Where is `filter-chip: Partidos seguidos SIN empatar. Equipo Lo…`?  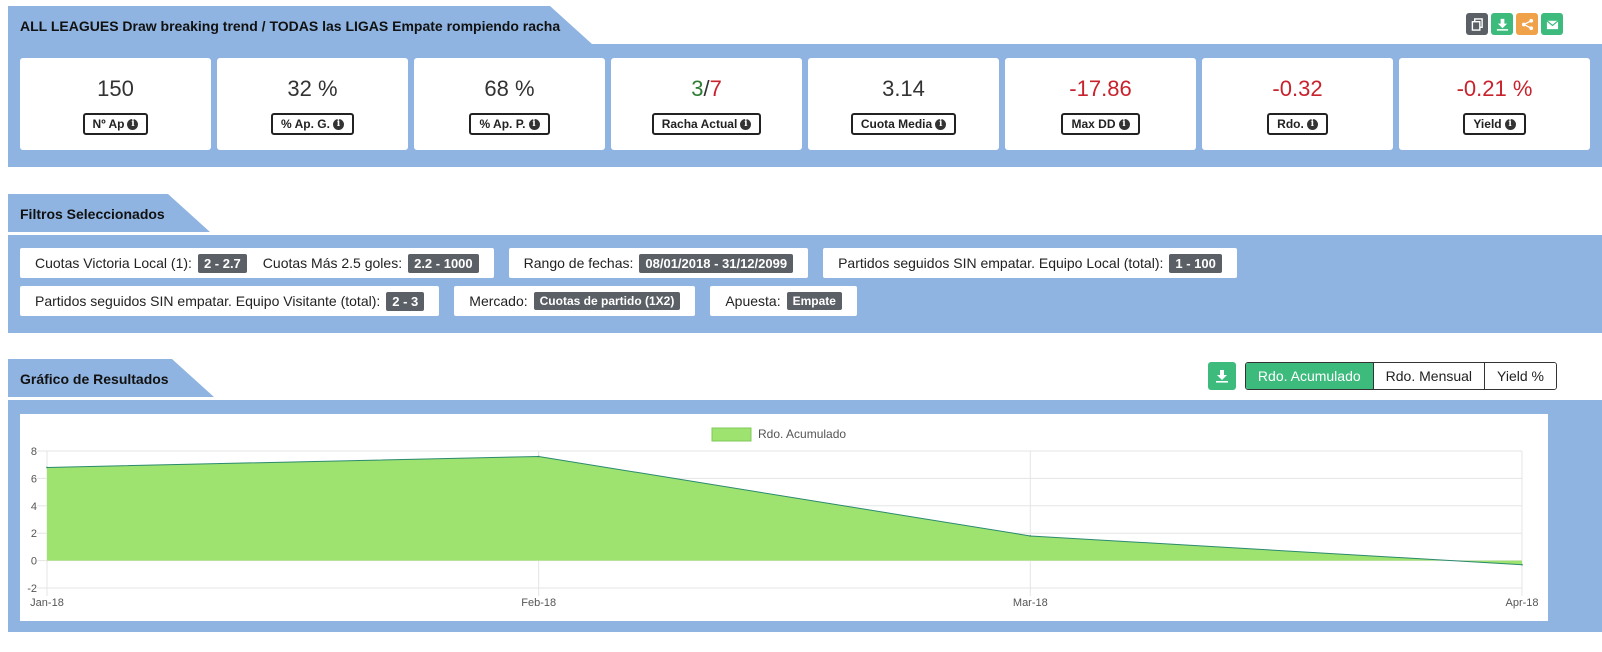
filter-chip: Partidos seguidos SIN empatar. Equipo Lo… is located at coordinates (1030, 263).